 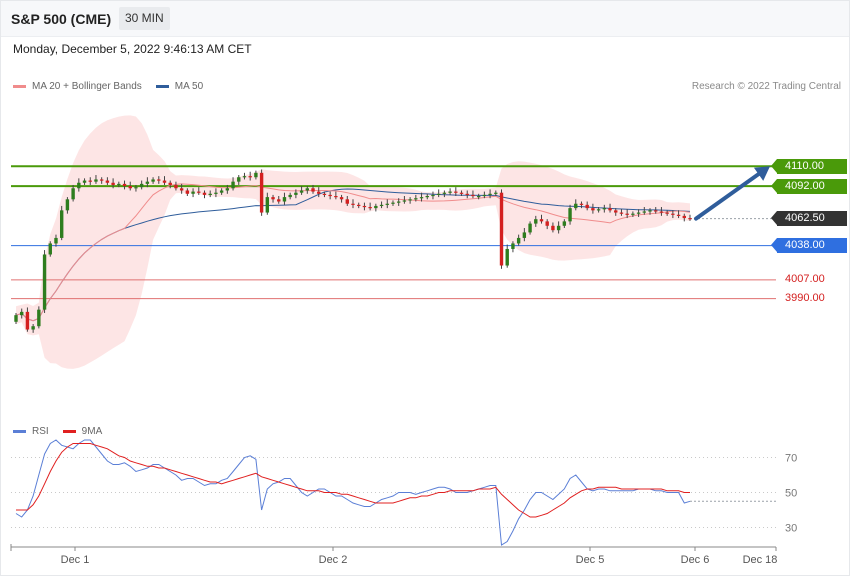 What do you see at coordinates (61, 19) in the screenshot?
I see `chart-title: S&P 500 (CME)` at bounding box center [61, 19].